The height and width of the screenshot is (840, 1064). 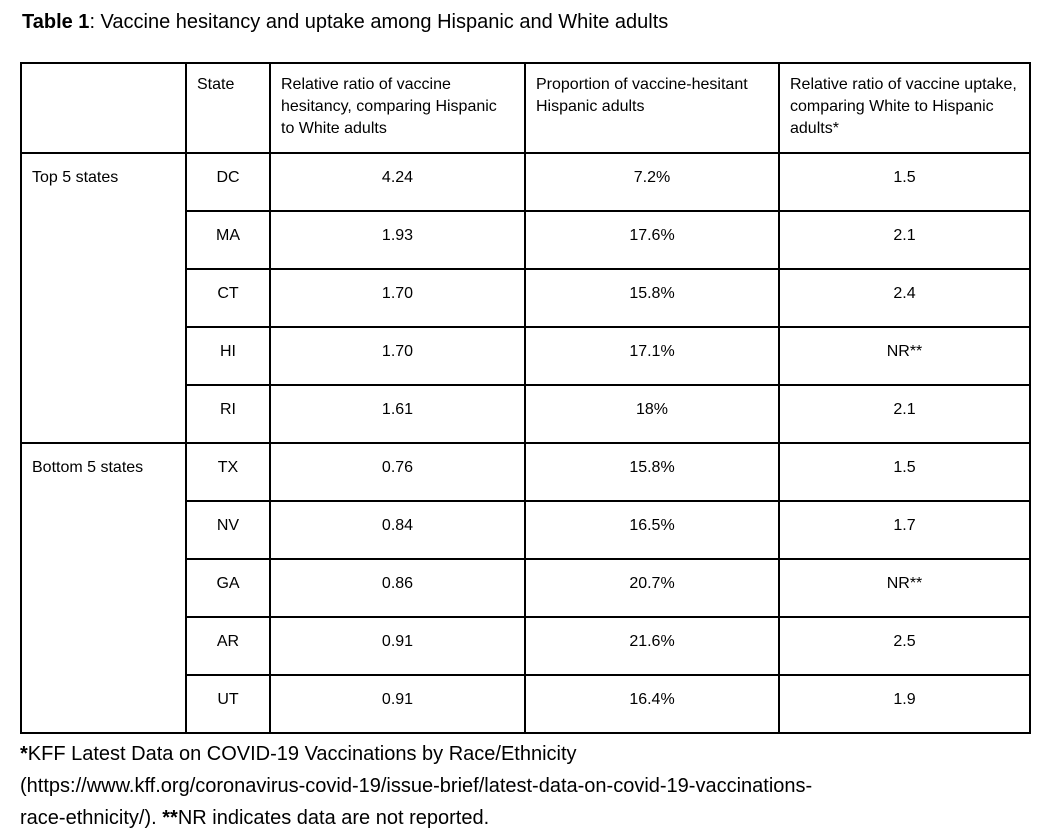 I want to click on uptake-ratio-cell: 2.5, so click(x=904, y=646).